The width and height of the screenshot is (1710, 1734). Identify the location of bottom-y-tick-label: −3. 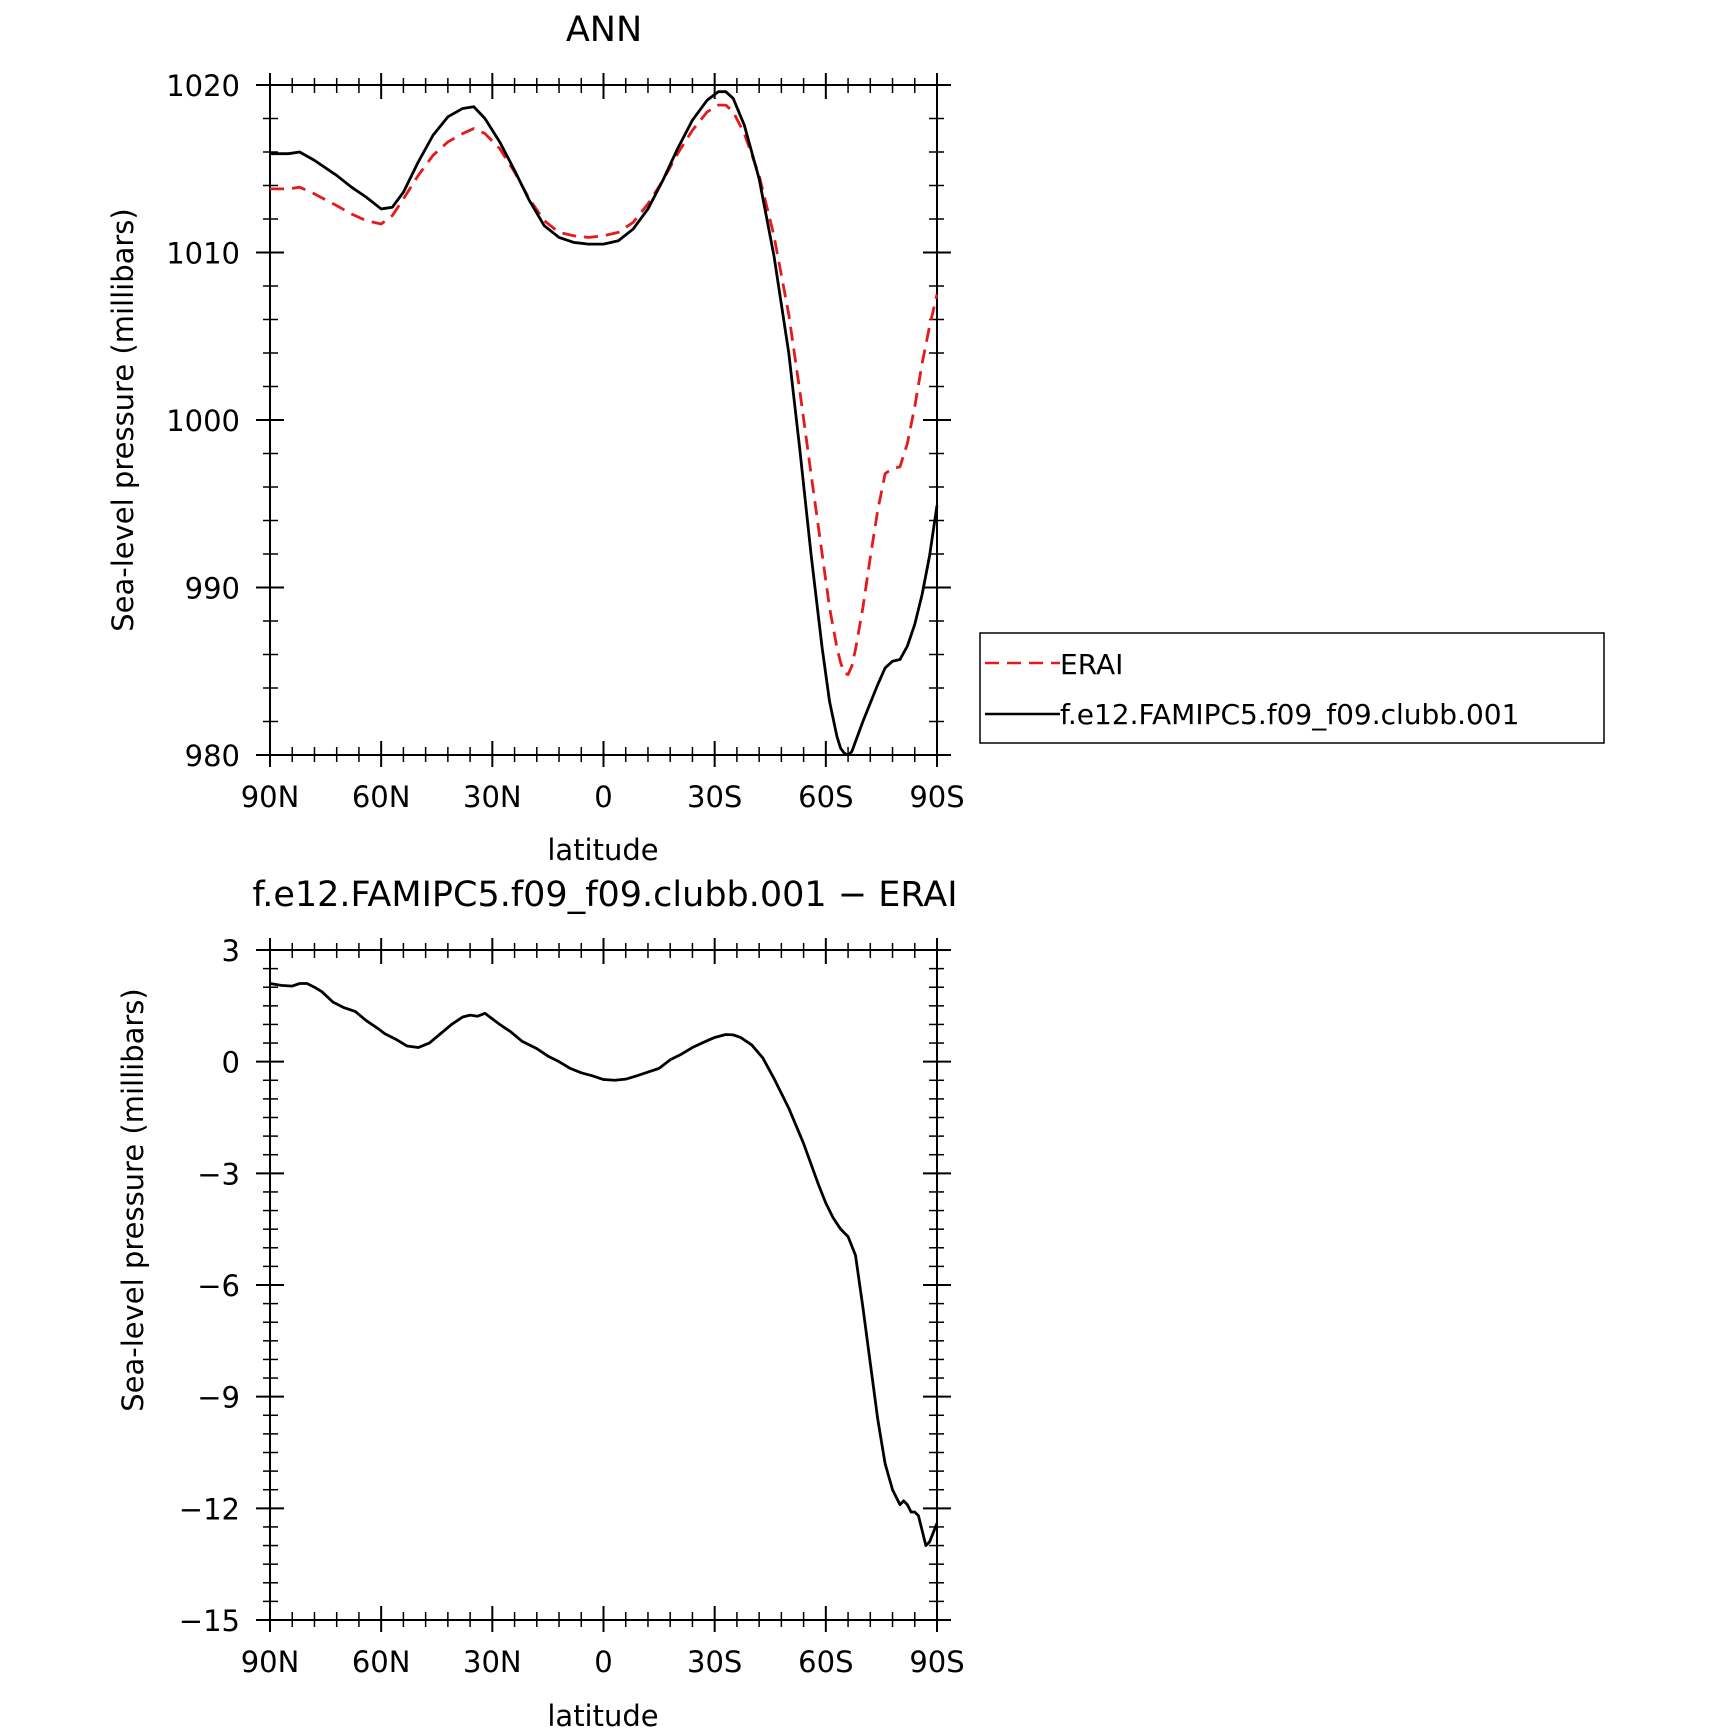
(218, 1174).